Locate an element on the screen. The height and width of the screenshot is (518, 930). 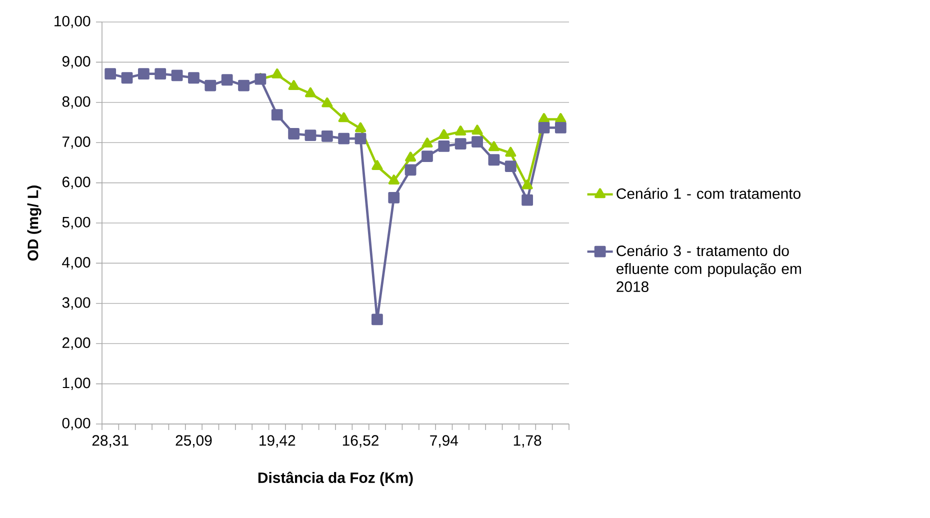
x-axis-title: Distância da Foz (Km) is located at coordinates (335, 479).